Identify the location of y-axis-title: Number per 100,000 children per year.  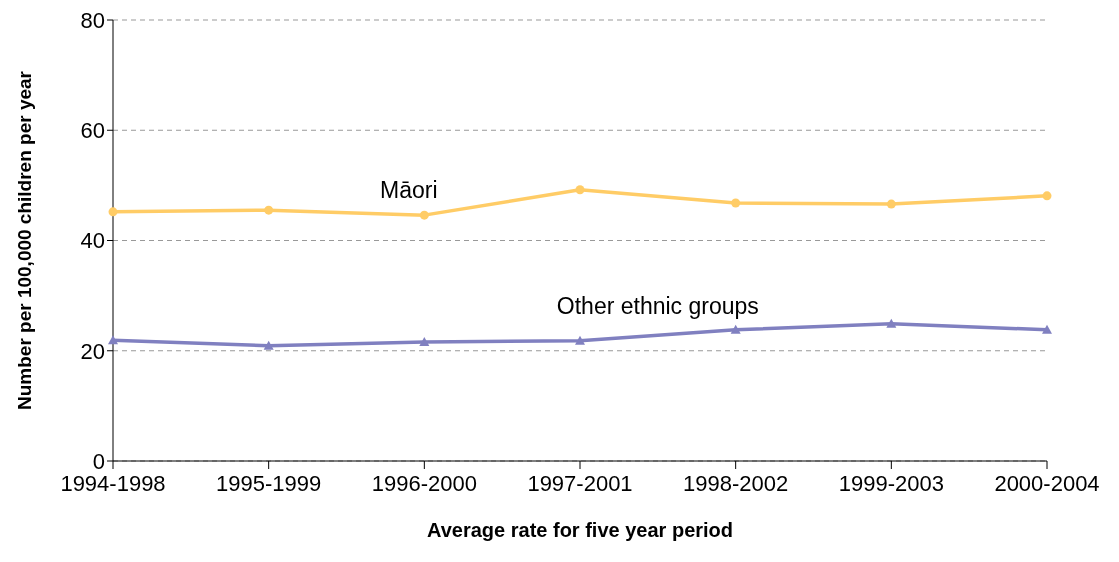
(24, 240).